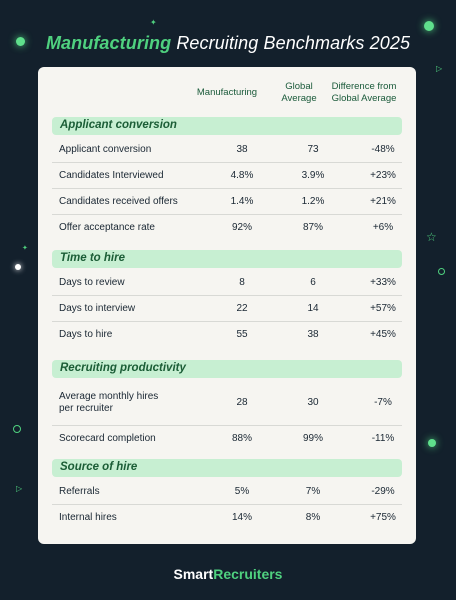 The image size is (456, 600). What do you see at coordinates (313, 149) in the screenshot?
I see `global-value: 73` at bounding box center [313, 149].